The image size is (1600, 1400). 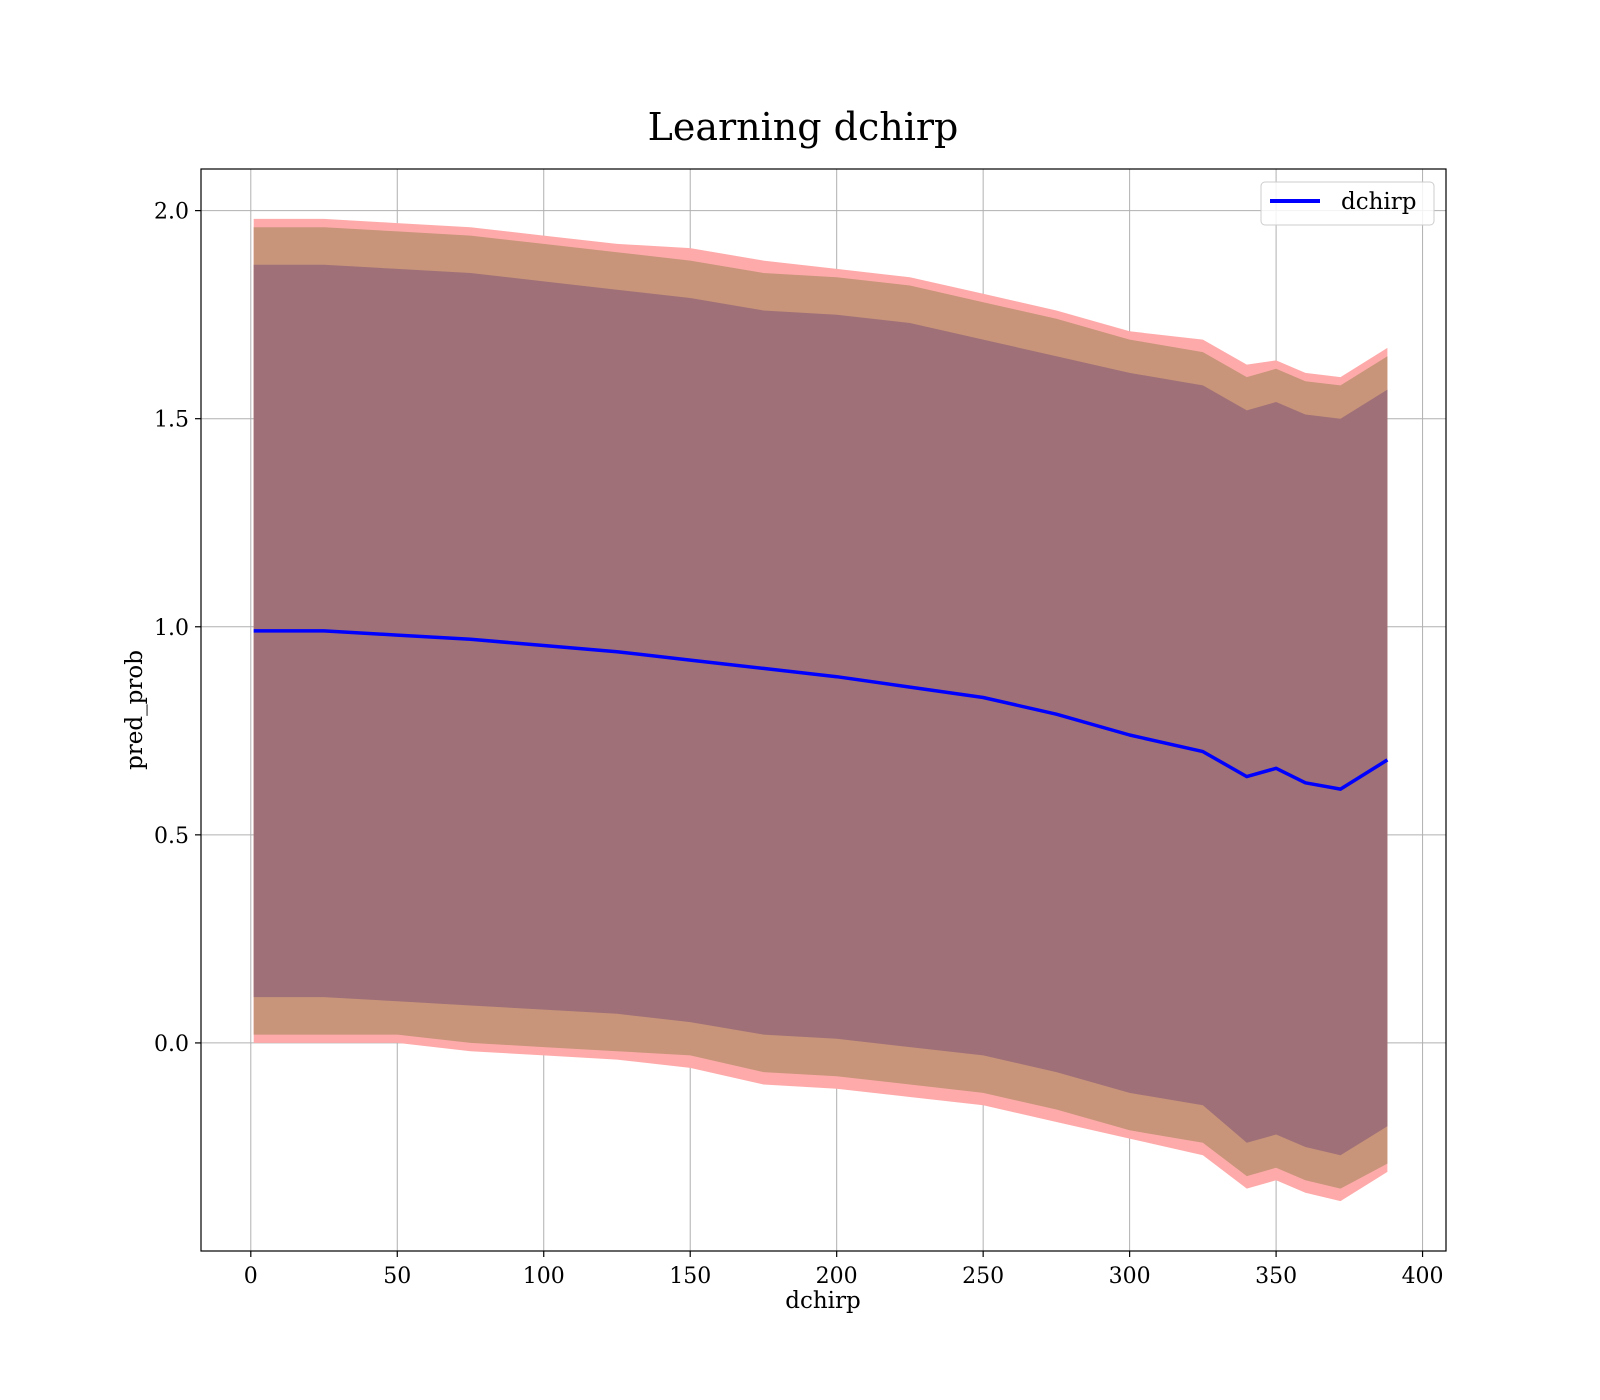 I want to click on y-tick-label: 0.0, so click(x=171, y=1044).